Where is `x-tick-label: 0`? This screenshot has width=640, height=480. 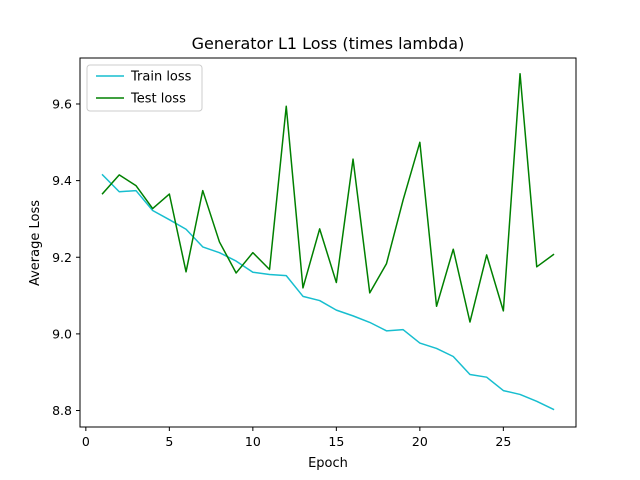 x-tick-label: 0 is located at coordinates (86, 441).